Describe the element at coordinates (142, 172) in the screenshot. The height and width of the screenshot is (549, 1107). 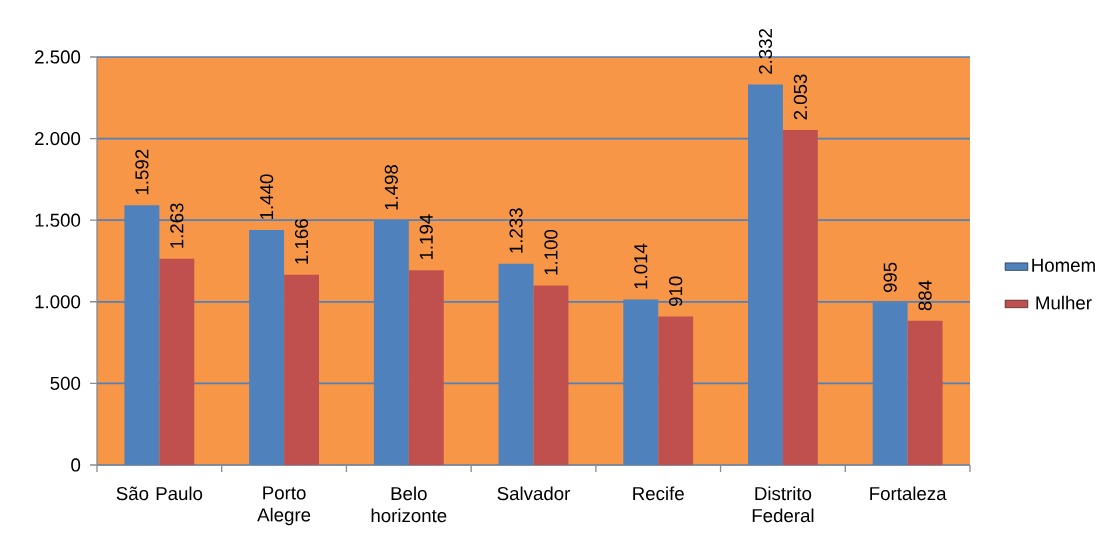
I see `data-label: 1.592` at that location.